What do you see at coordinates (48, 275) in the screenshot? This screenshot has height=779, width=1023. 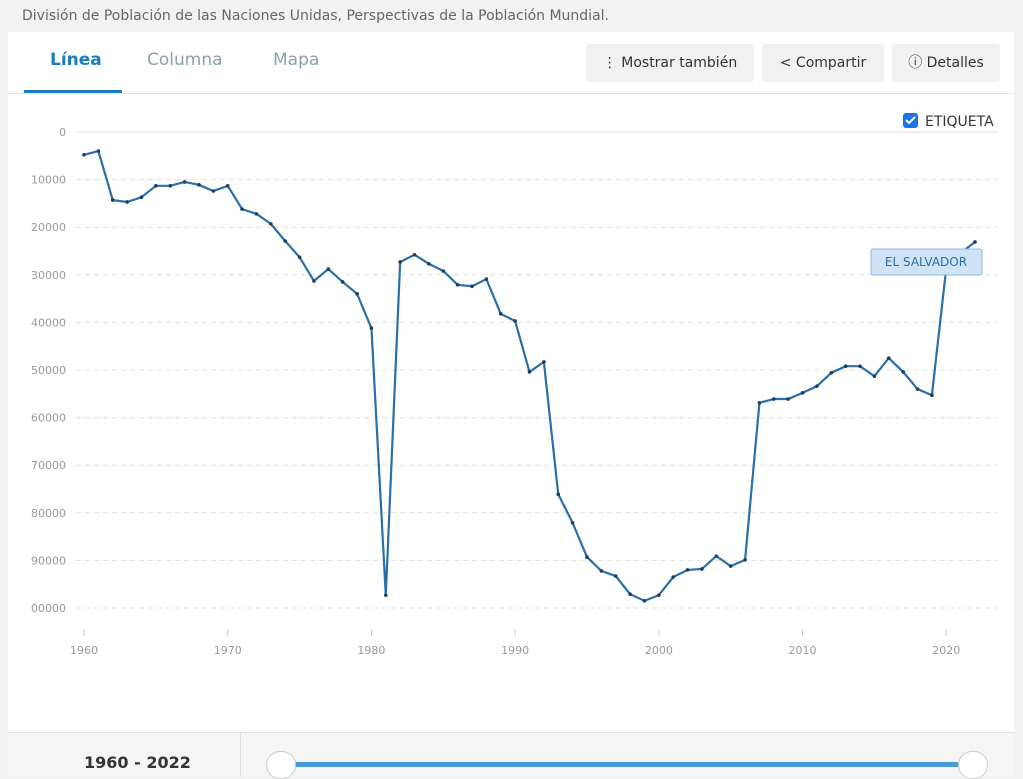 I see `y-tick-label: 30000` at bounding box center [48, 275].